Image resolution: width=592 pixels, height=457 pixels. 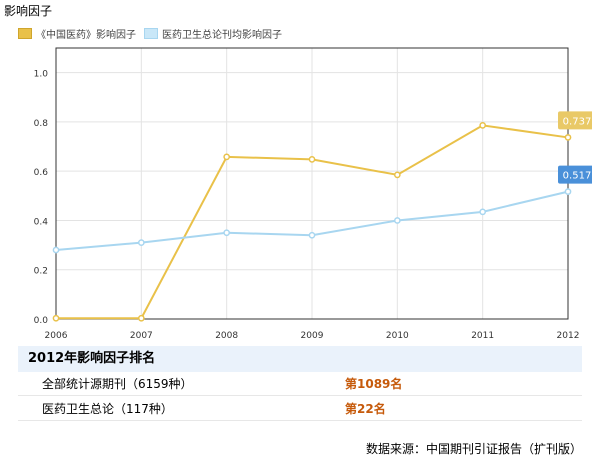 What do you see at coordinates (473, 449) in the screenshot?
I see `data-source-note: 数据来源：中国期刊引证报告（扩刊版）` at bounding box center [473, 449].